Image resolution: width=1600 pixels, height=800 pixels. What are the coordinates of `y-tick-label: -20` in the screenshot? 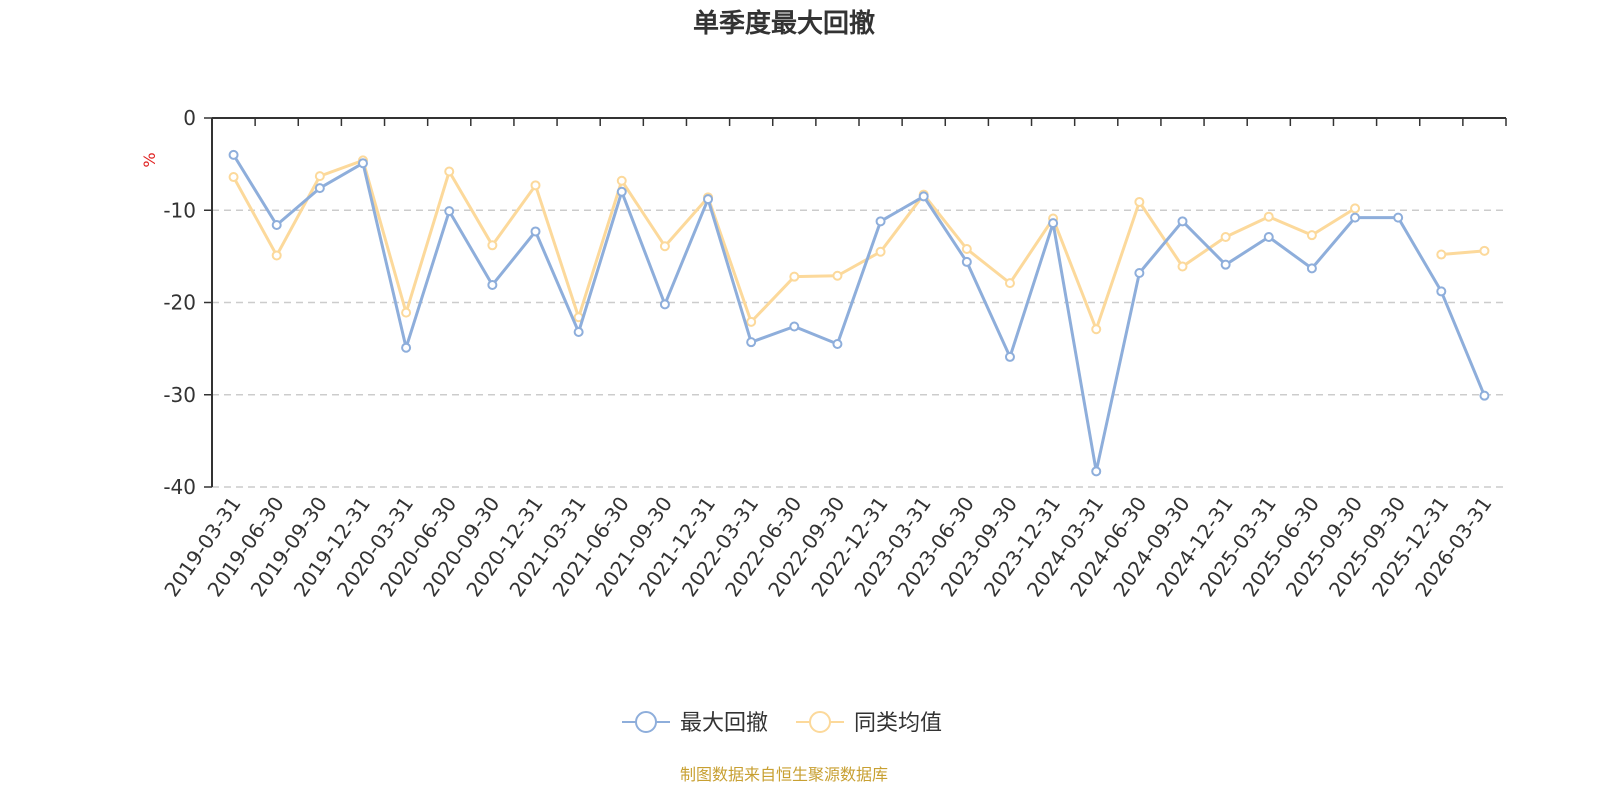 It's located at (179, 303).